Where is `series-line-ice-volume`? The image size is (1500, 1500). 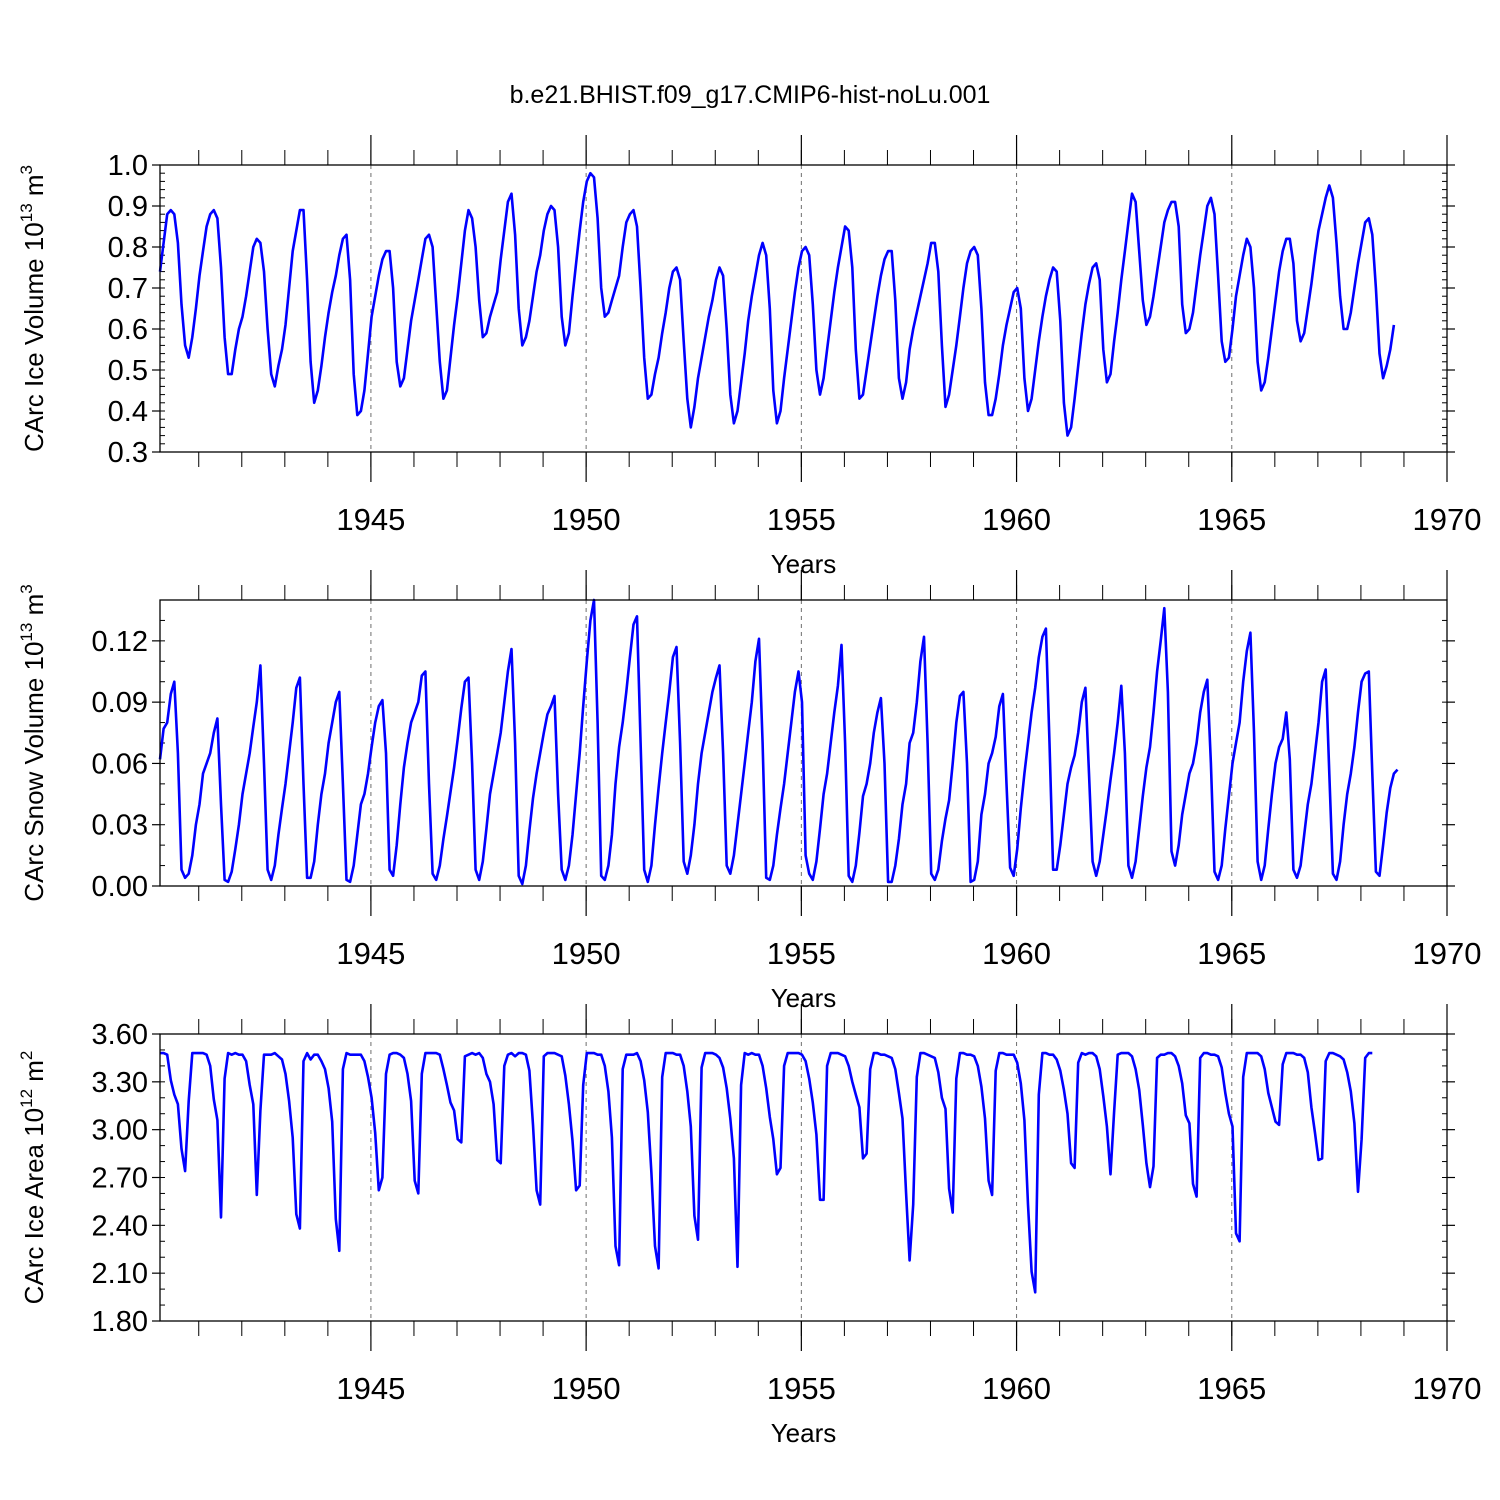
series-line-ice-volume is located at coordinates (777, 304).